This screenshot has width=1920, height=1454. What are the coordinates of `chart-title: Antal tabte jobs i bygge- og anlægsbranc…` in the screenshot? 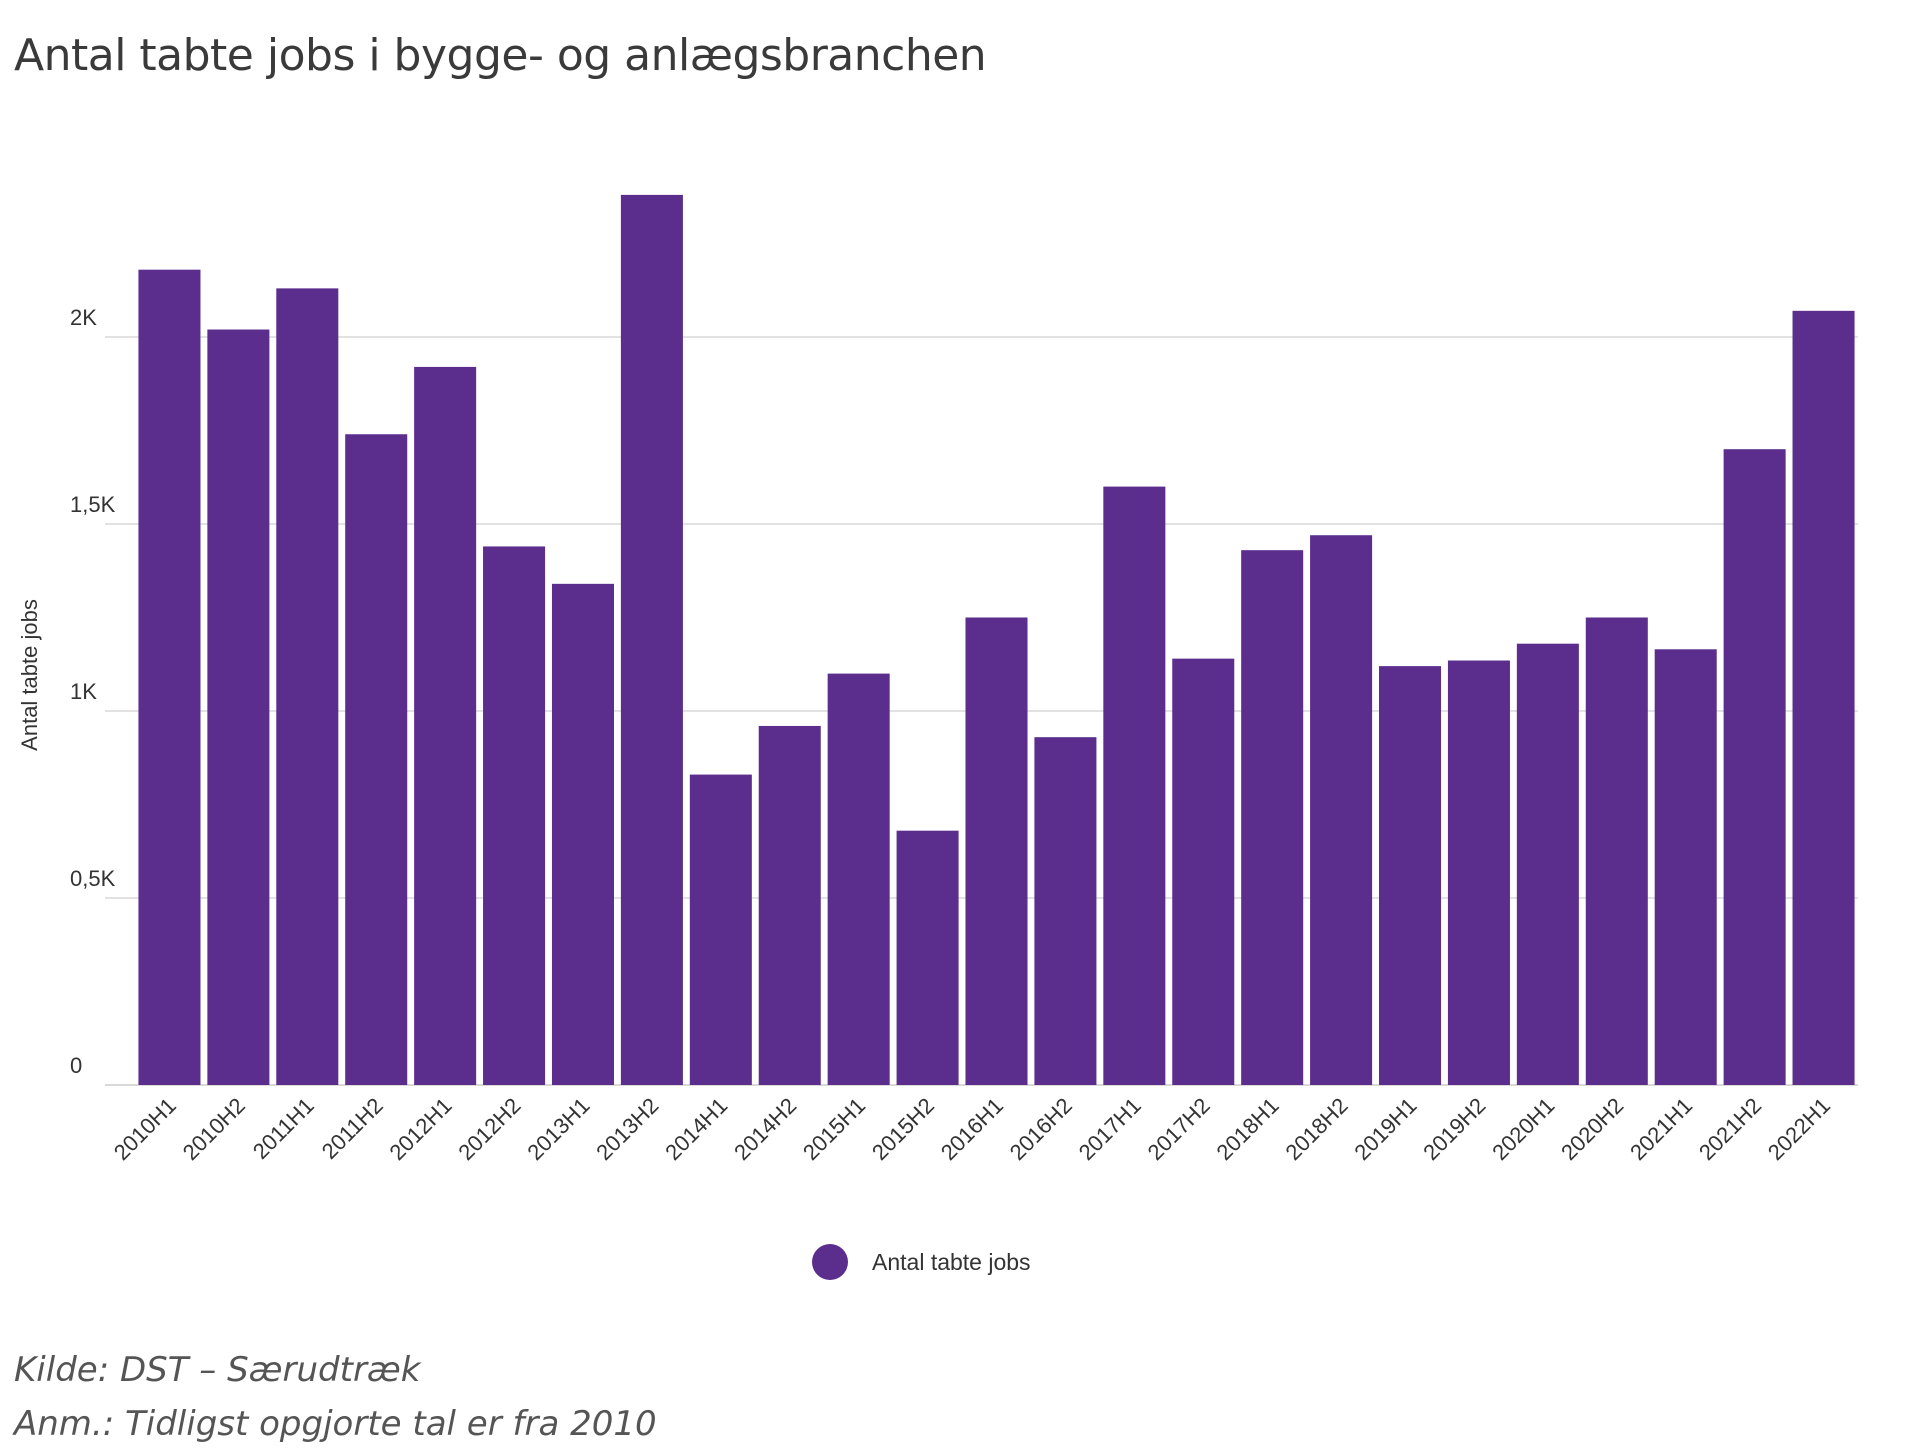 It's located at (500, 55).